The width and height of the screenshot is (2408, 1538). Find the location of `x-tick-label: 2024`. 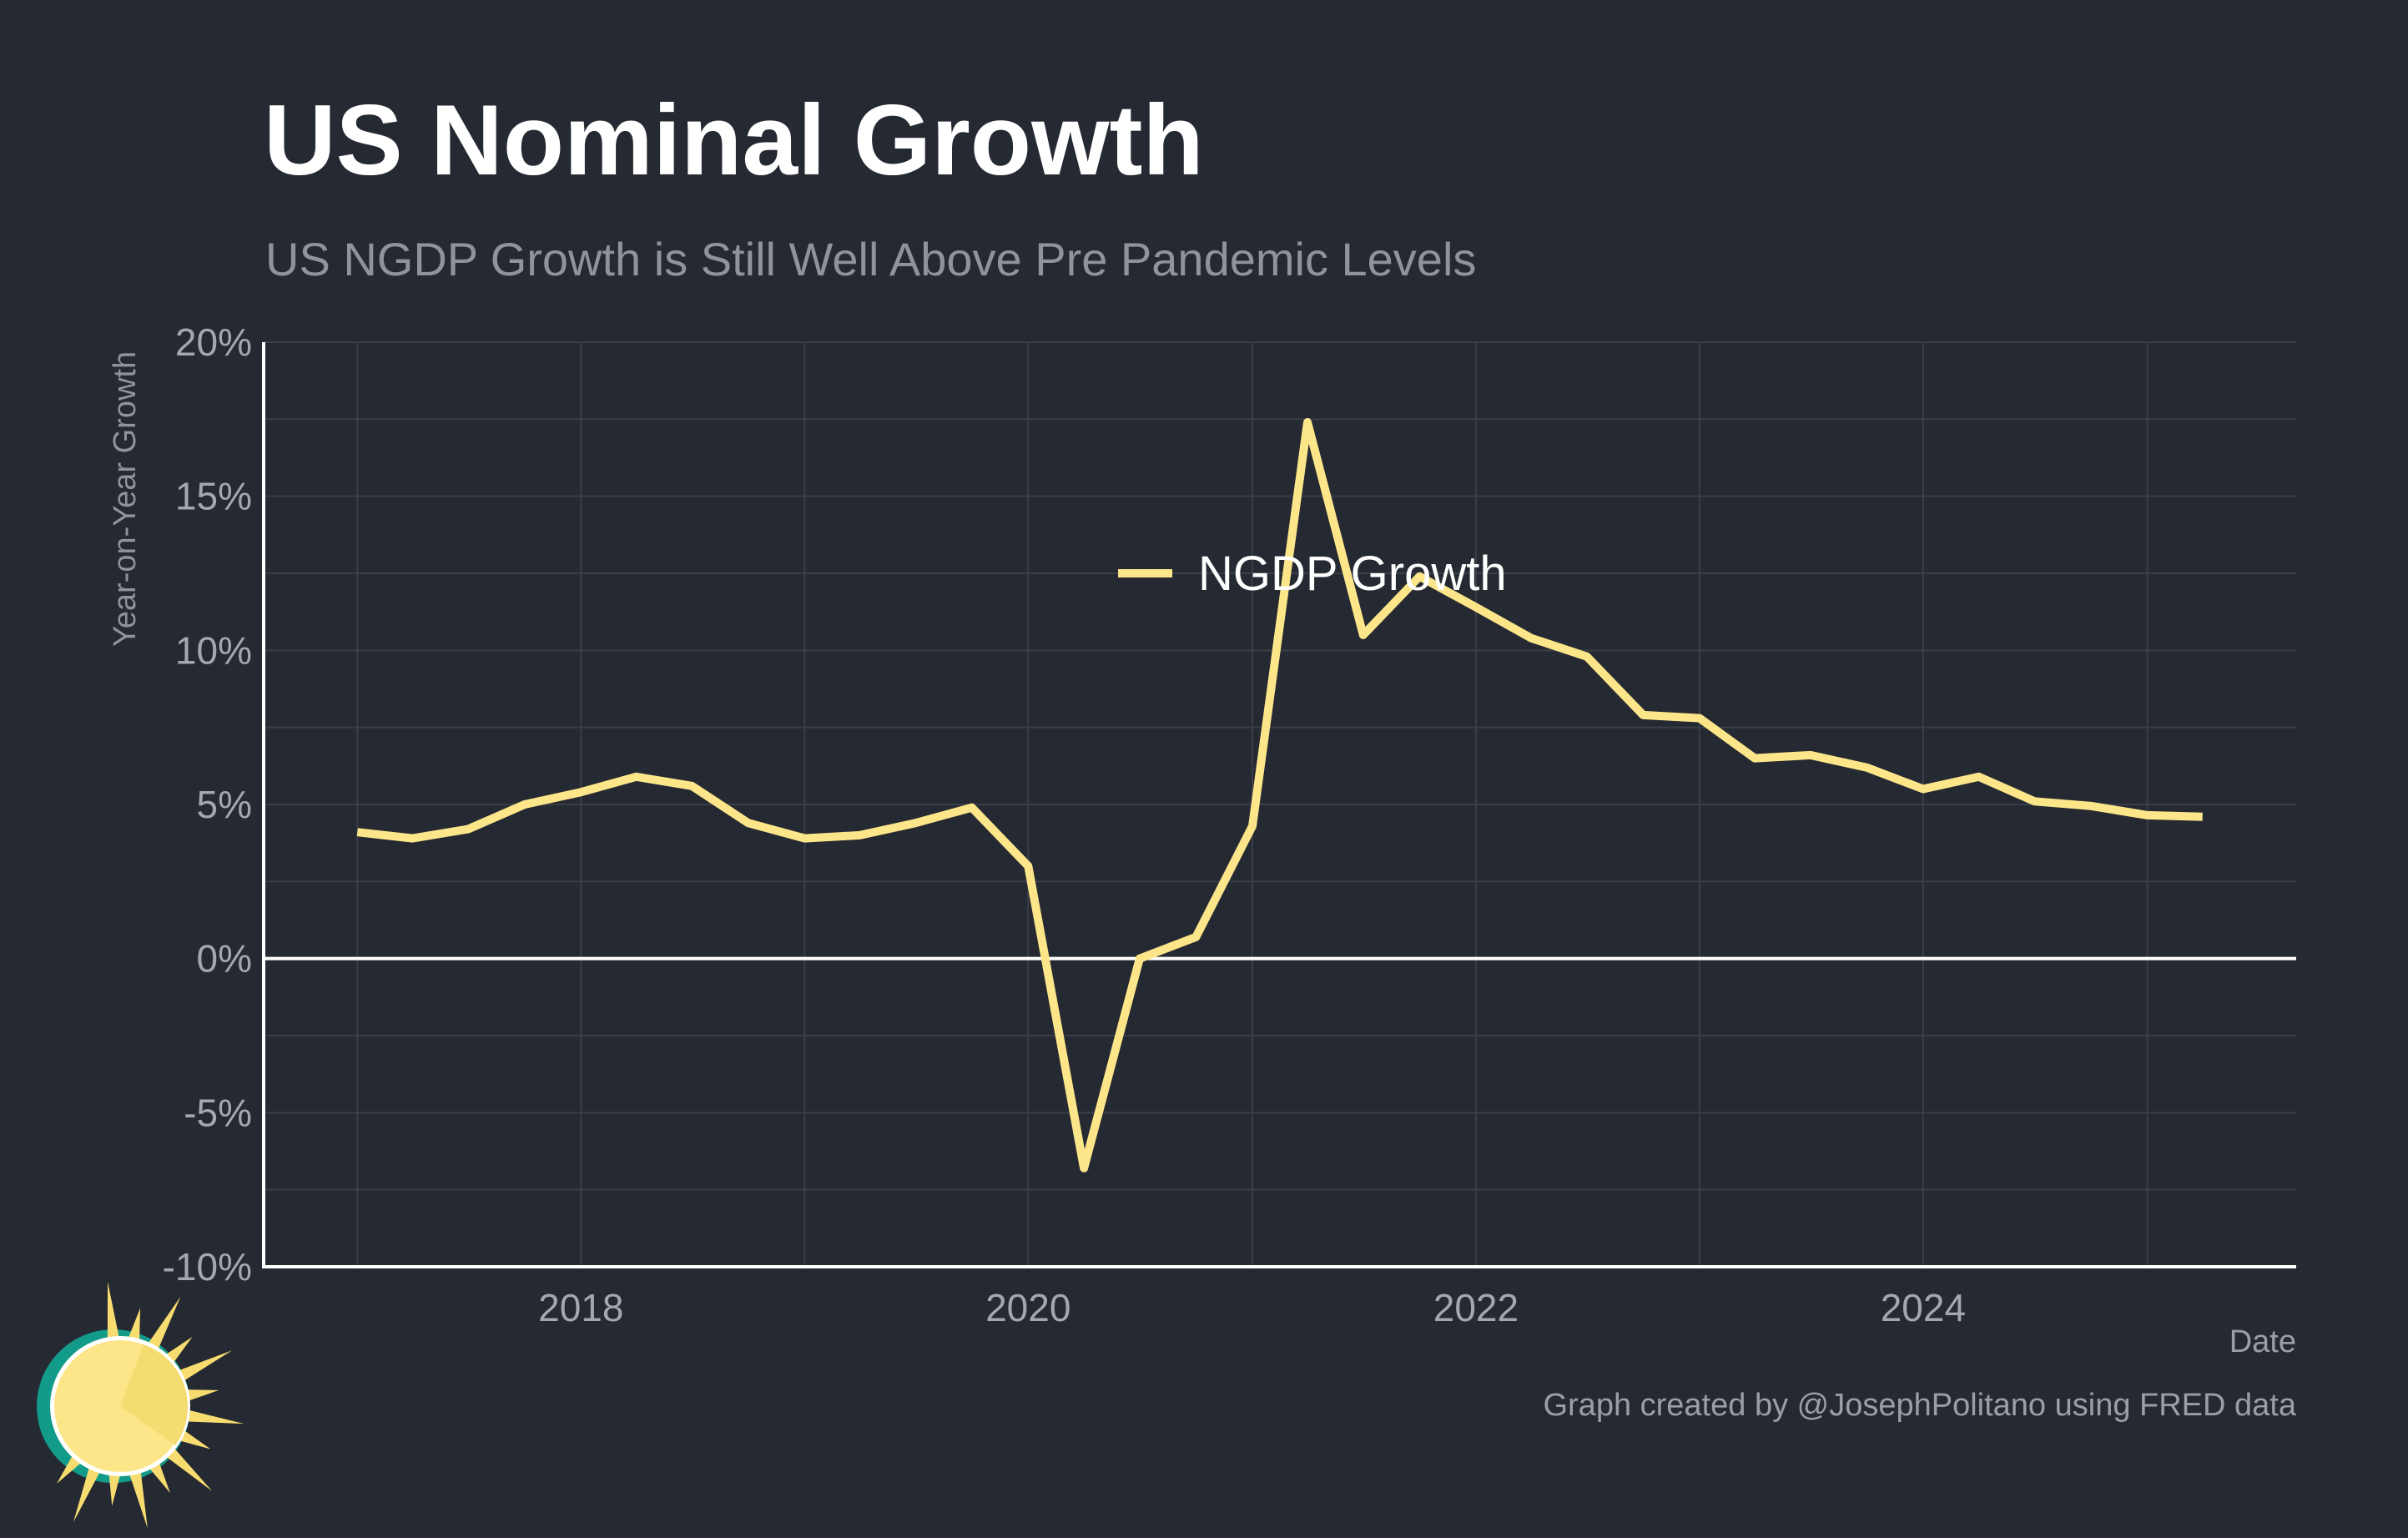

x-tick-label: 2024 is located at coordinates (1923, 1307).